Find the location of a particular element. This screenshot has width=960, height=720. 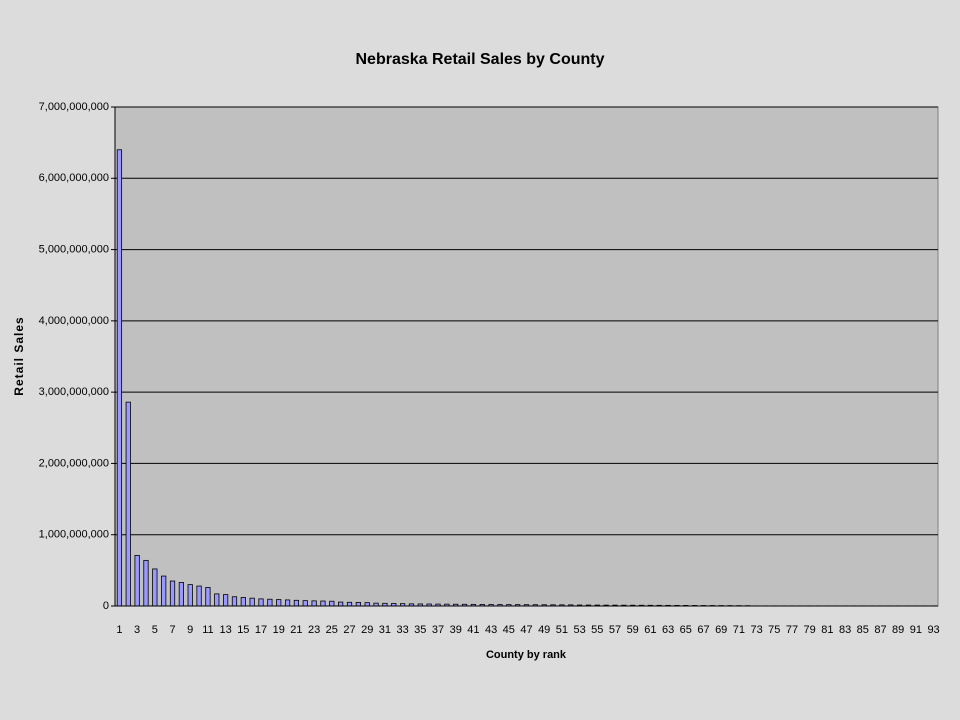

x-tick-label: 15 is located at coordinates (243, 630).